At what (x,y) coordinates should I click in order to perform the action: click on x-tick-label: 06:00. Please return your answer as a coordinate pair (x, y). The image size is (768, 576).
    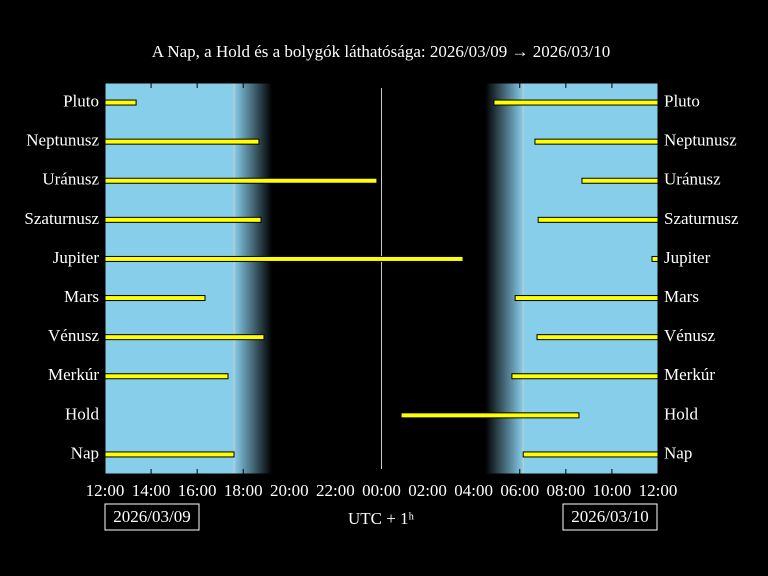
    Looking at the image, I should click on (519, 490).